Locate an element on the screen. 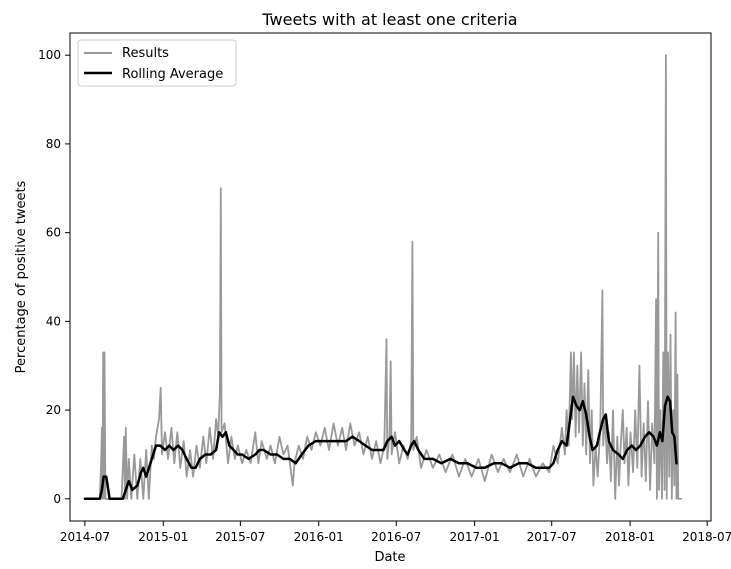 The image size is (731, 569). x-tick-label: 2014-07 is located at coordinates (85, 537).